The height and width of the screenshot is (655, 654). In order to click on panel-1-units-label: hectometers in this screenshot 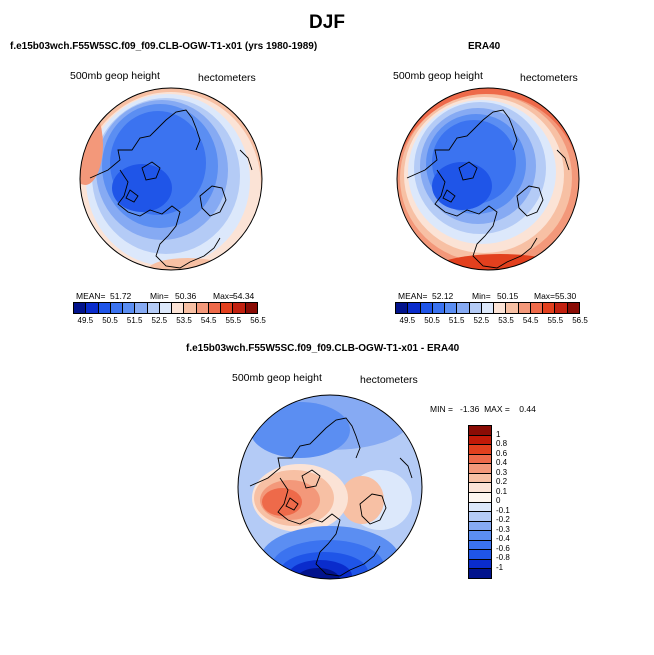, I will do `click(227, 78)`.